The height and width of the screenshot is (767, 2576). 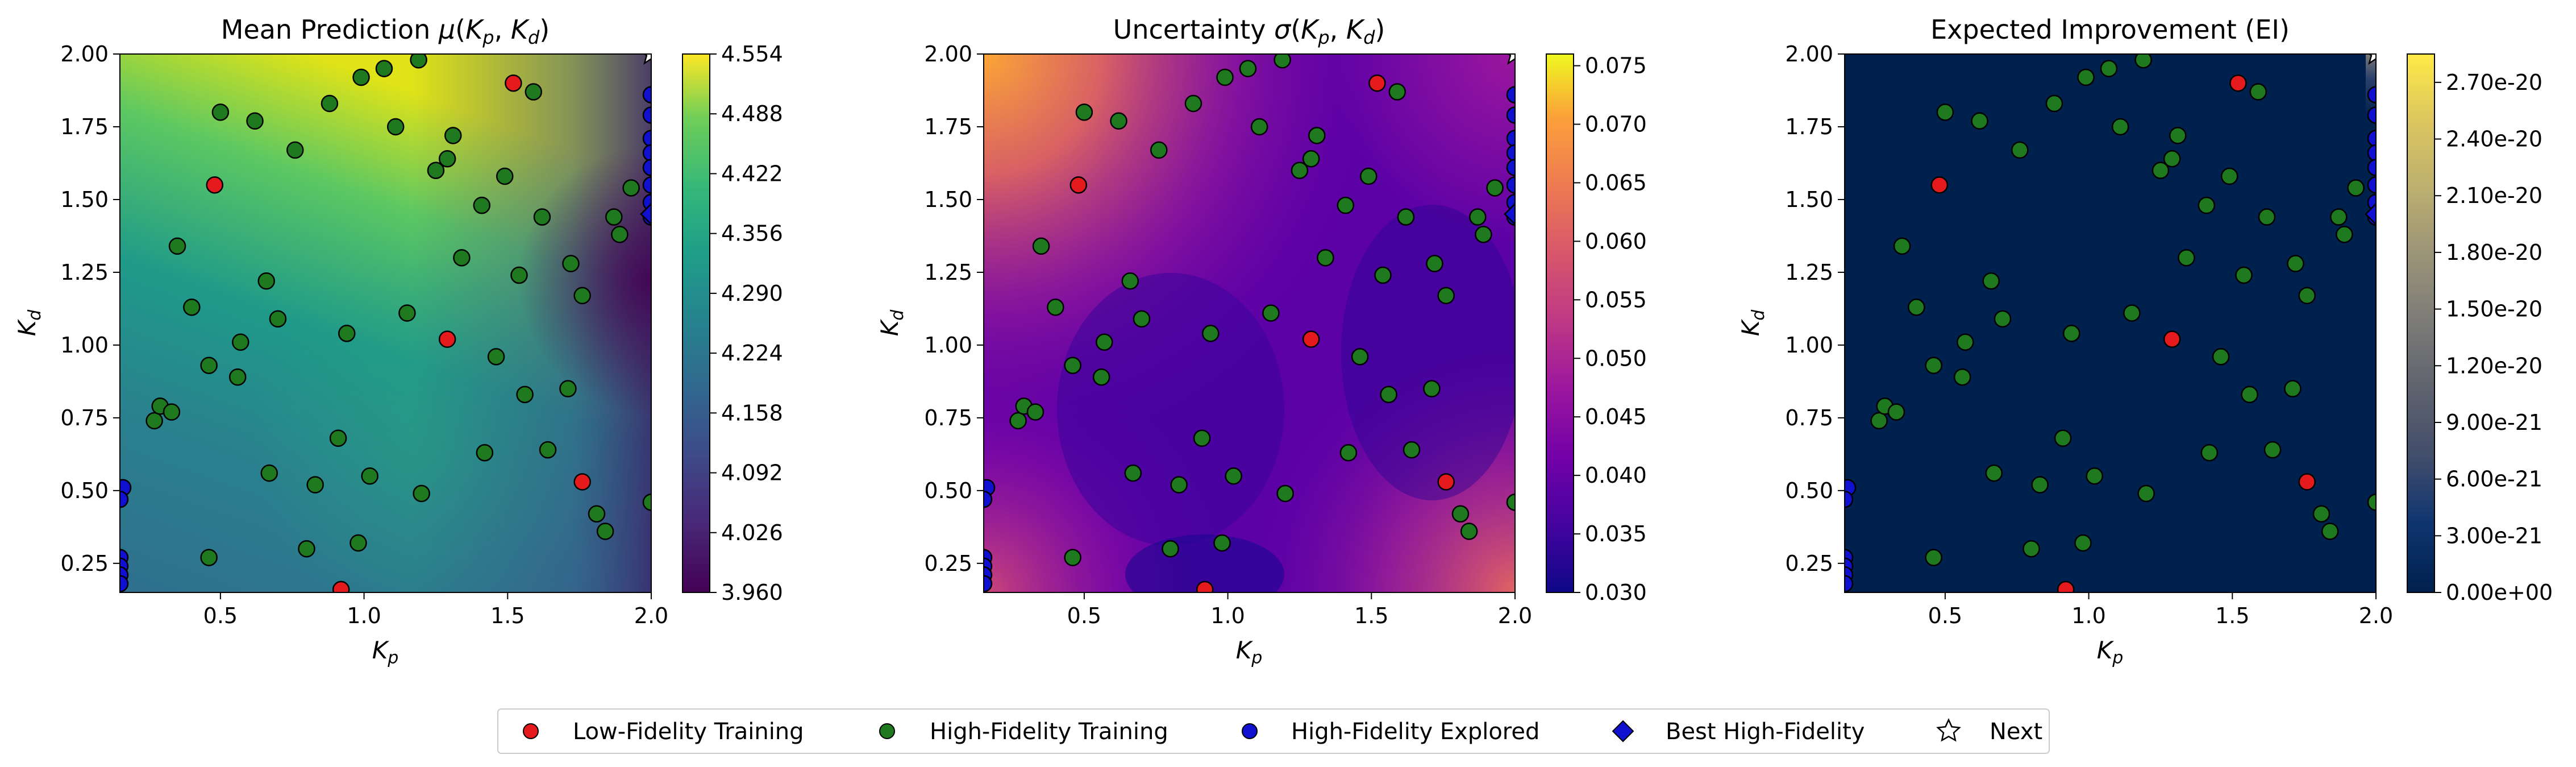 I want to click on colorbar, so click(x=696, y=323).